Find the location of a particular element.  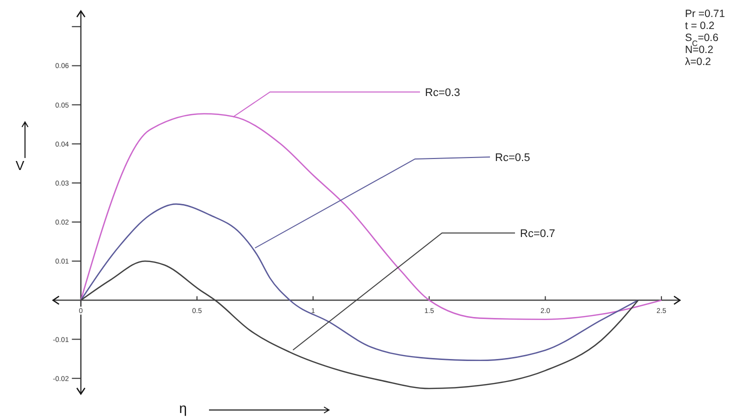

text: λ=0.2 is located at coordinates (698, 62).